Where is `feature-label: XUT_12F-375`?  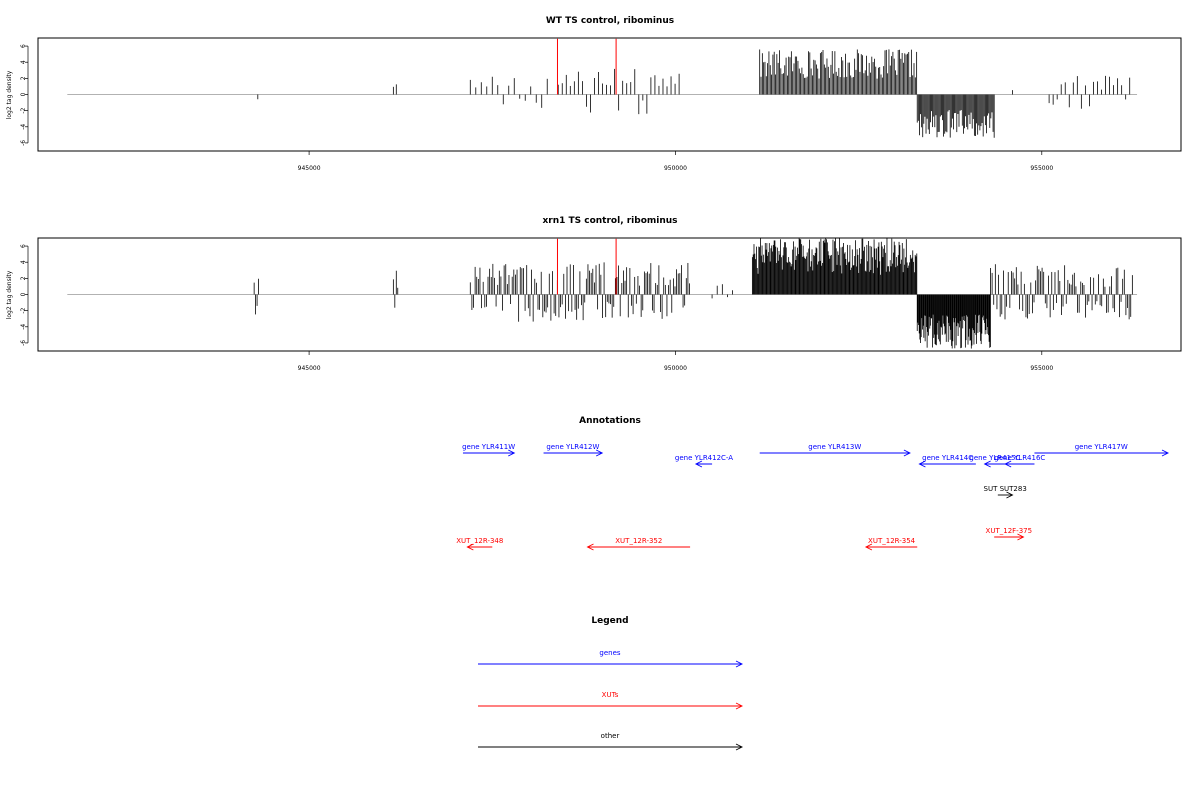
feature-label: XUT_12F-375 is located at coordinates (1009, 531).